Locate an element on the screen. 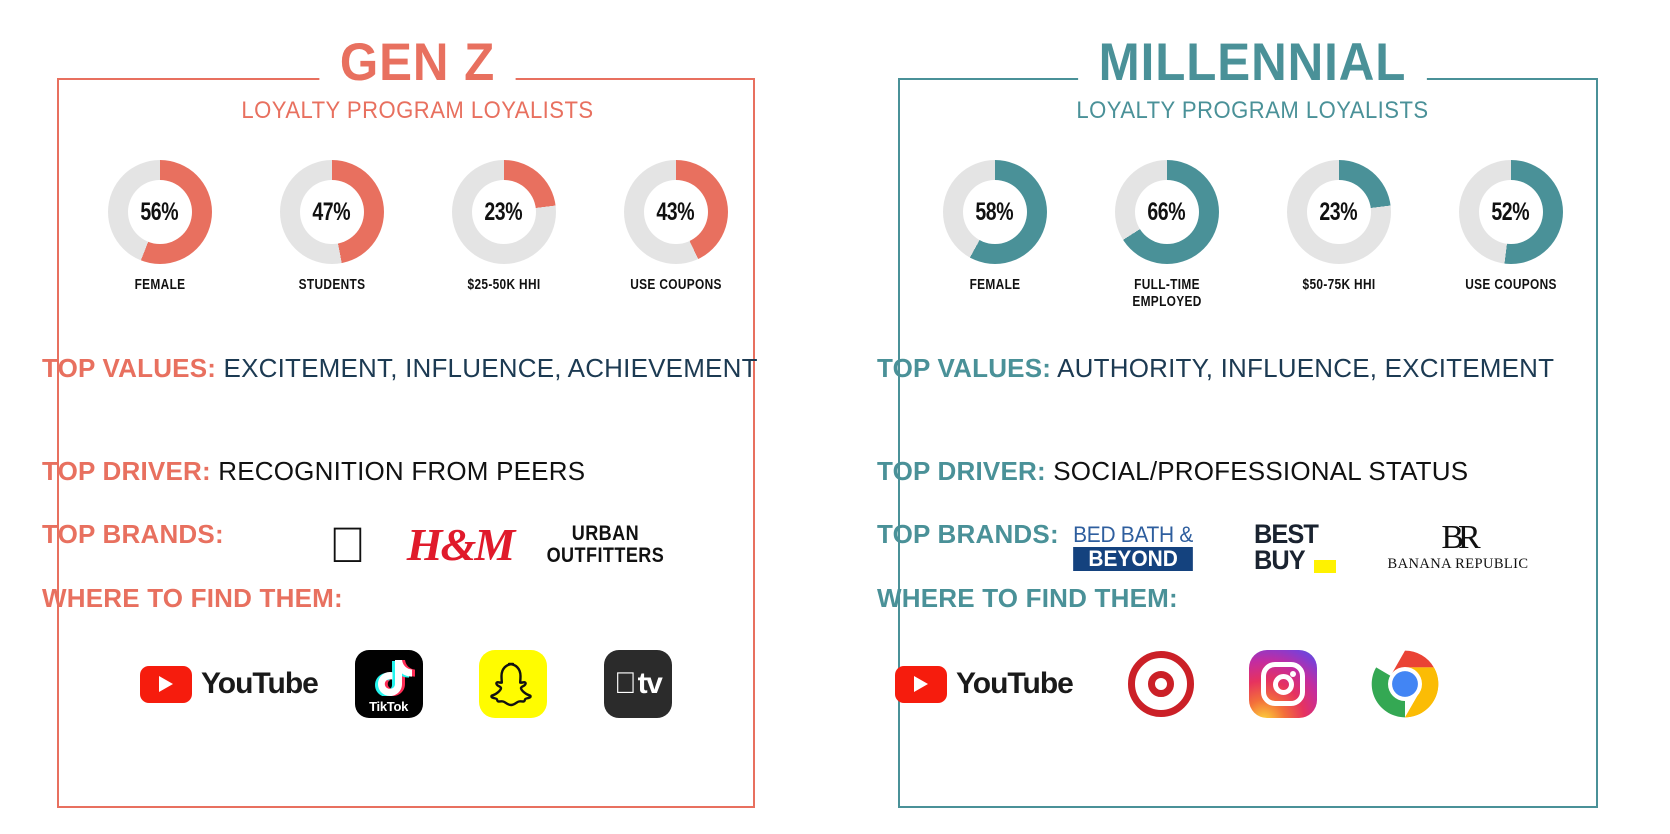  donut-value: 56% is located at coordinates (159, 211).